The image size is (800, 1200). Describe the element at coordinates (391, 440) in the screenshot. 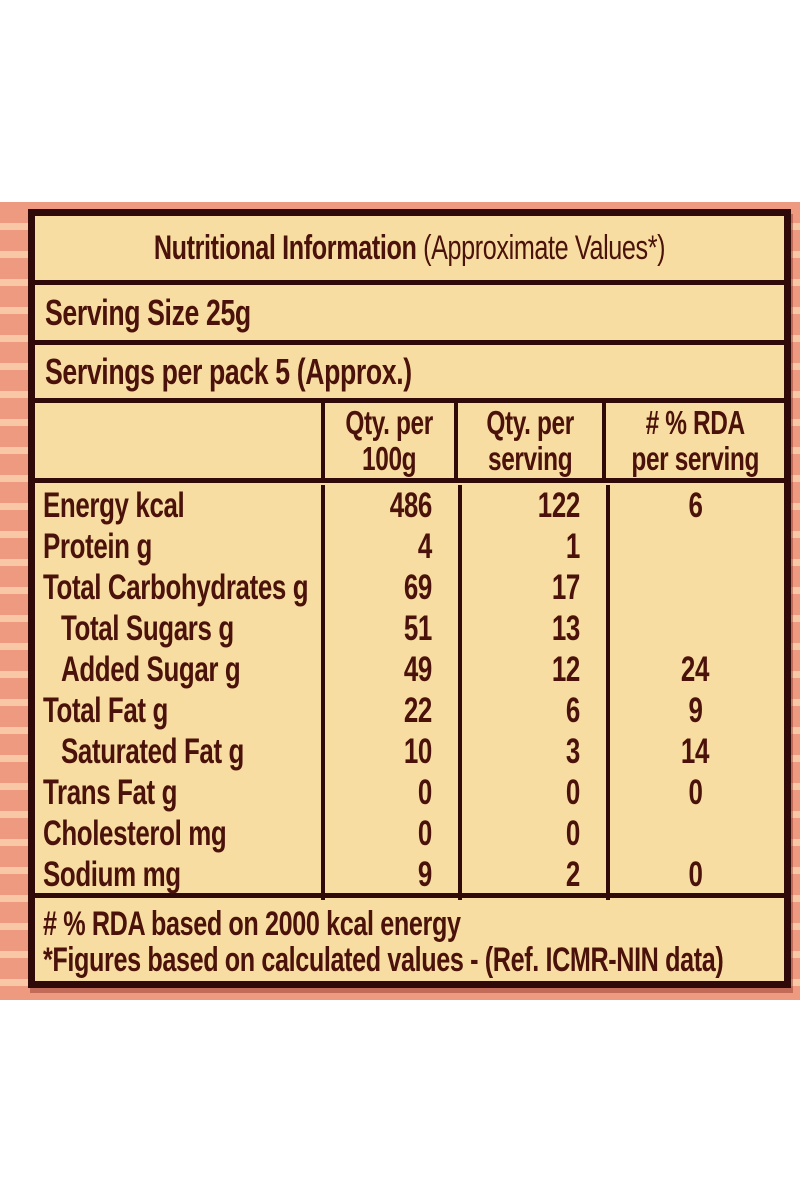

I see `header-qty-per-100g: Qty. per 100g` at that location.